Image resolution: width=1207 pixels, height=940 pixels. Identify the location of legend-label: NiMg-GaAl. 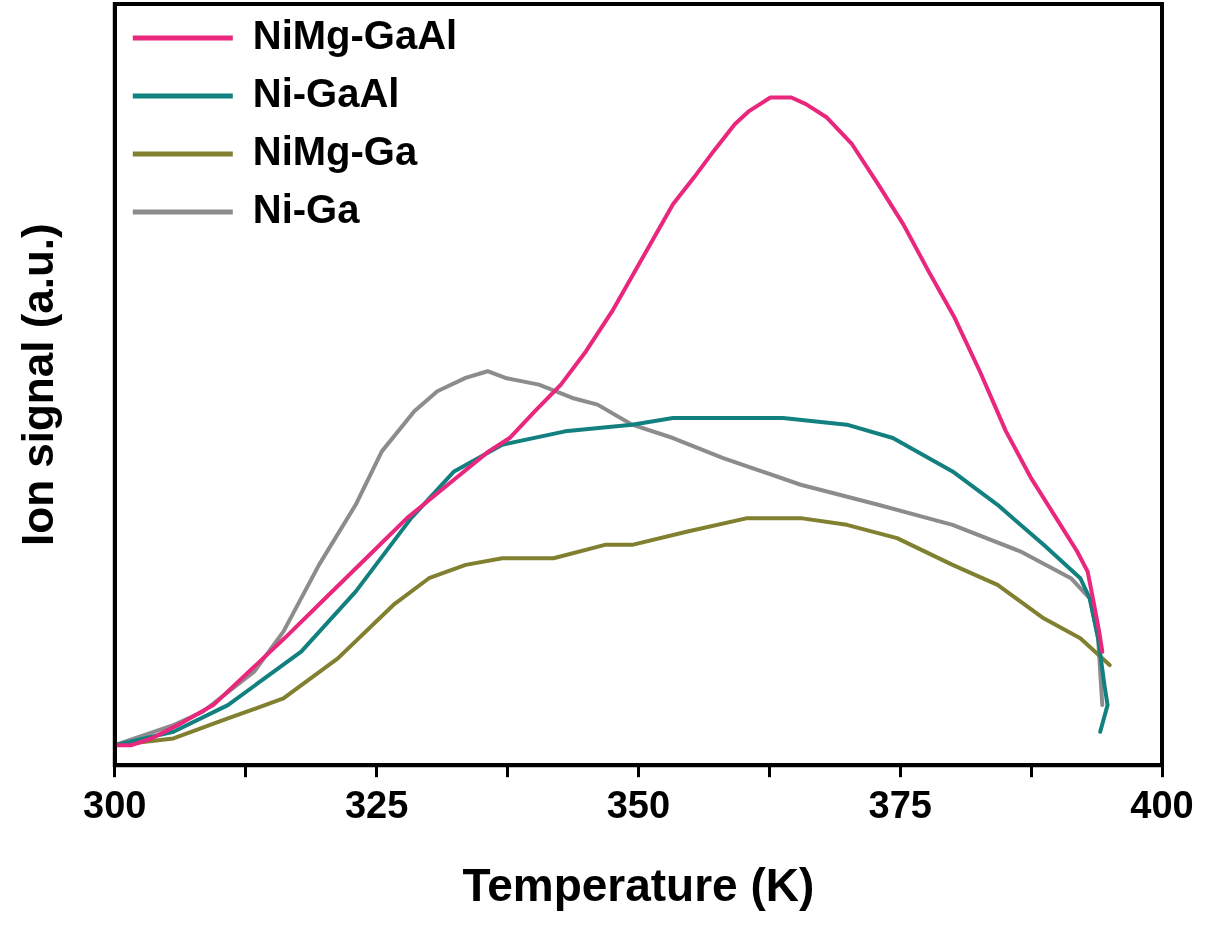
(355, 35).